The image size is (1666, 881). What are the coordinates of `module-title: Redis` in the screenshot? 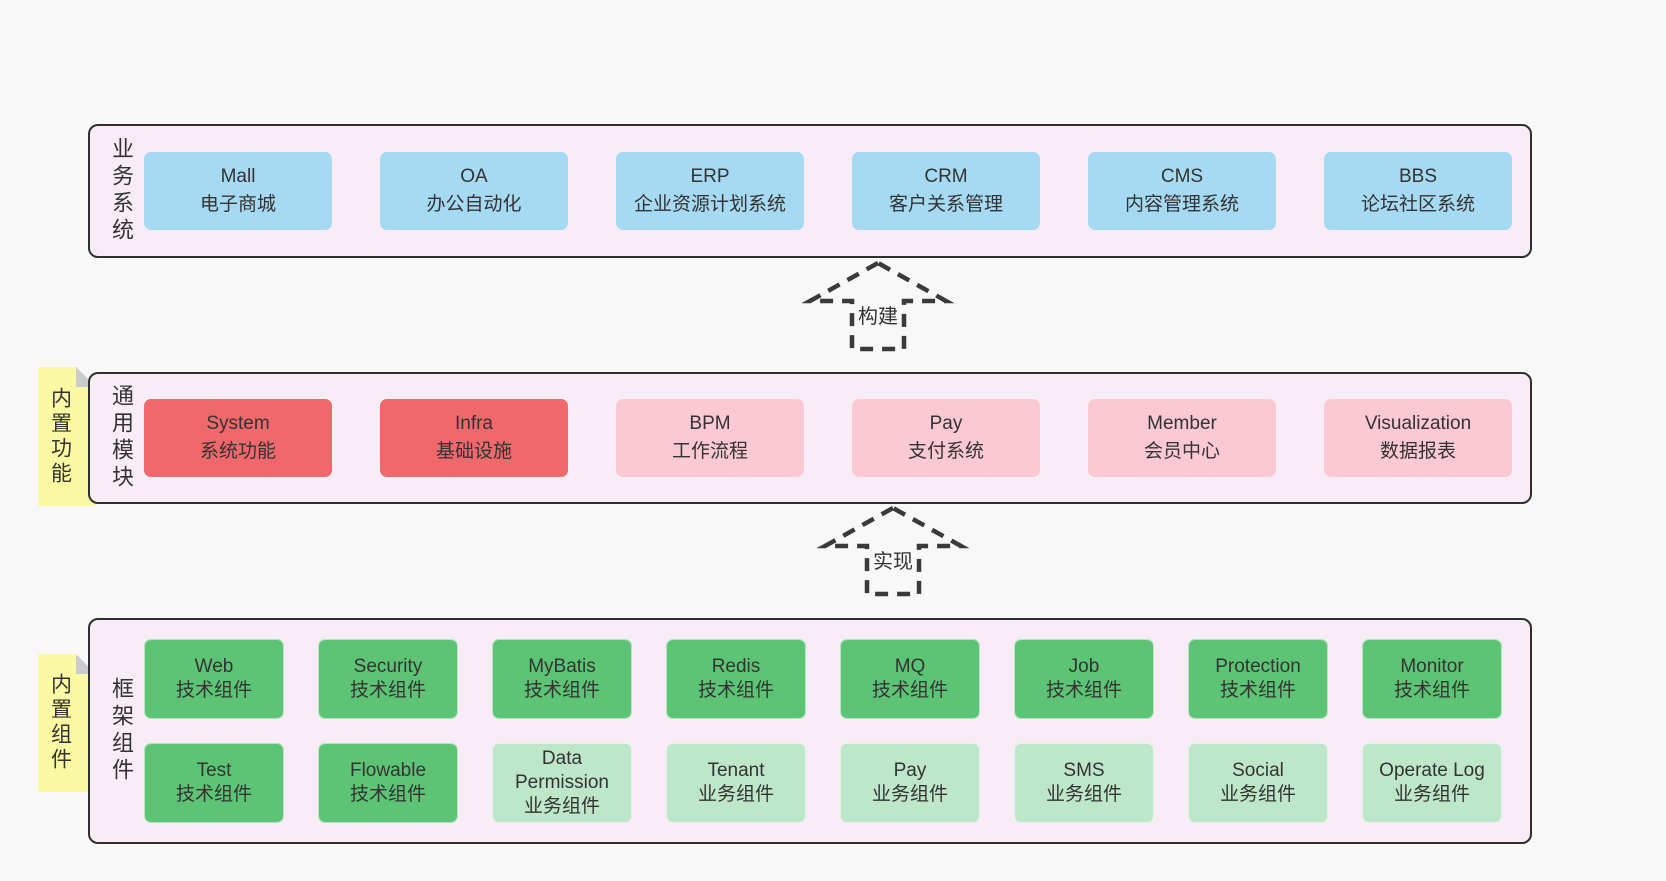 It's located at (736, 666).